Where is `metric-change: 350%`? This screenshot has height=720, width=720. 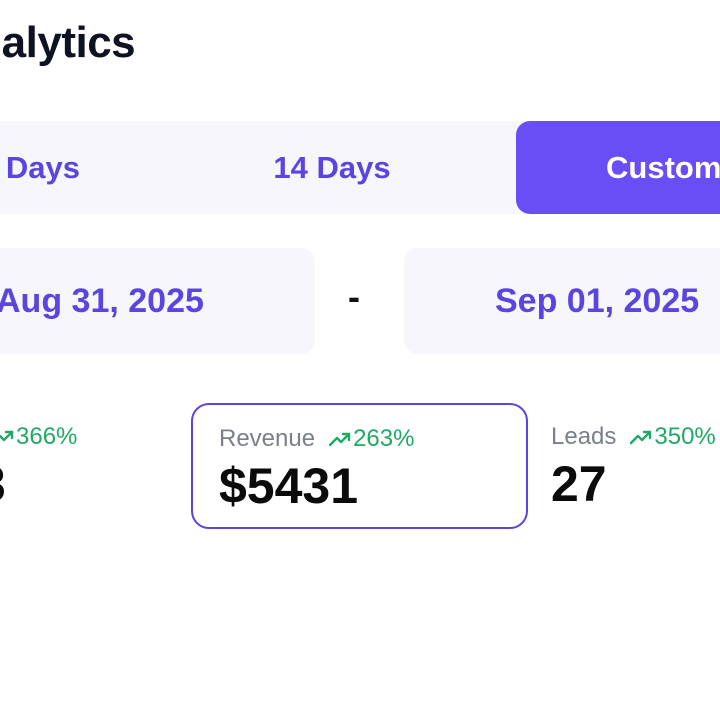
metric-change: 350% is located at coordinates (685, 436).